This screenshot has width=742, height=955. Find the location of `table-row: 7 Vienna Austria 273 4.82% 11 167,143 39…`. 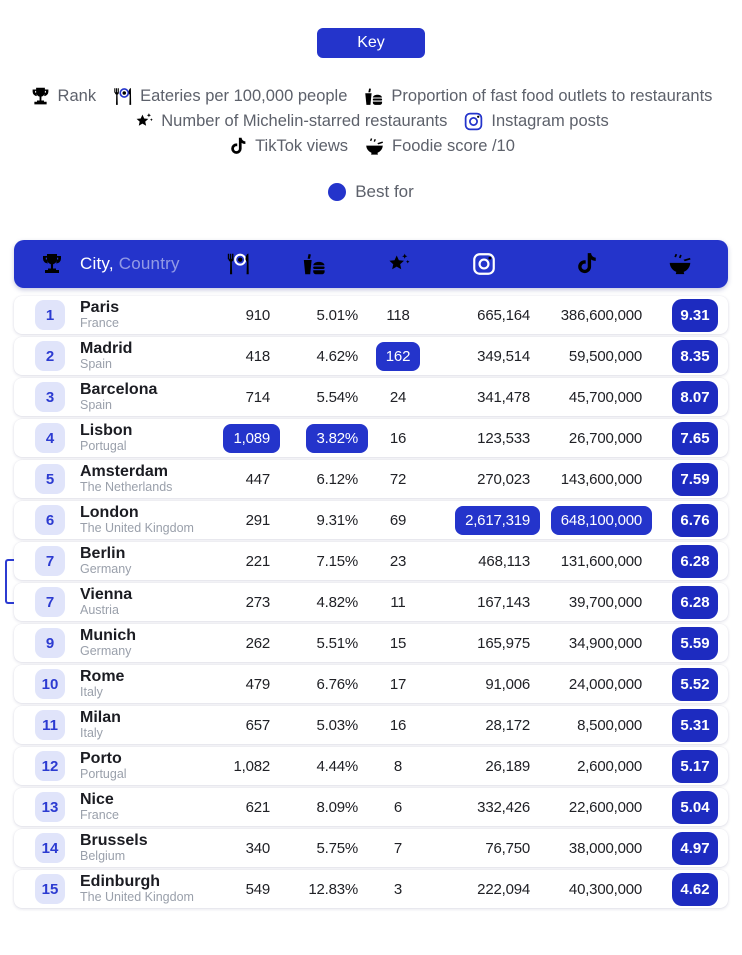

table-row: 7 Vienna Austria 273 4.82% 11 167,143 39… is located at coordinates (371, 602).